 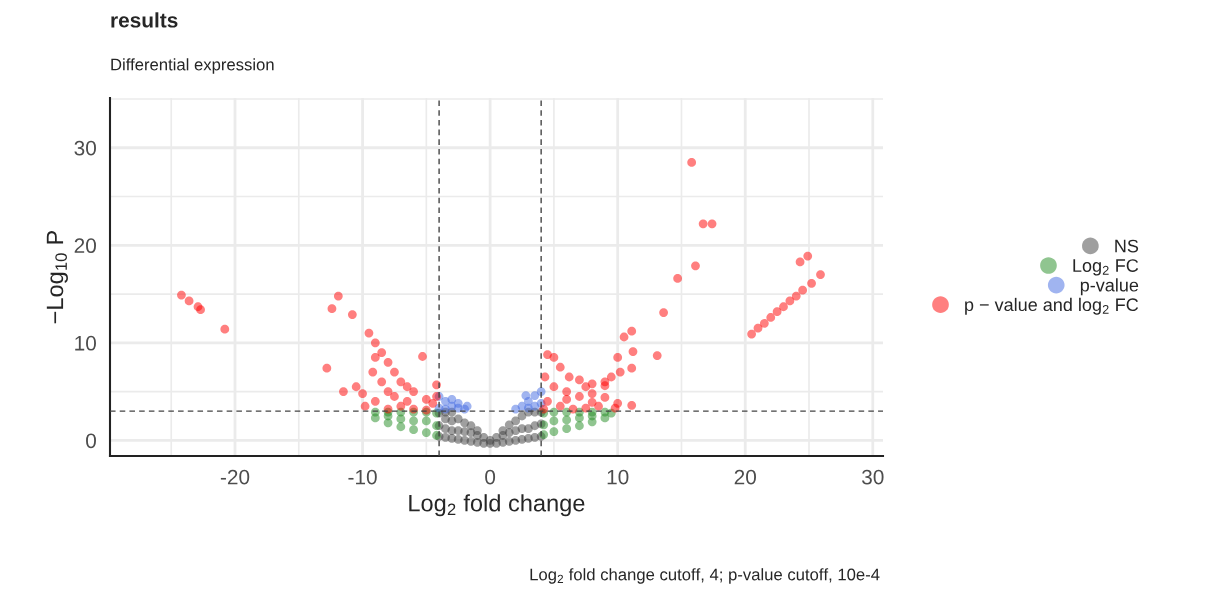 What do you see at coordinates (91, 441) in the screenshot?
I see `y-tick-label: 0` at bounding box center [91, 441].